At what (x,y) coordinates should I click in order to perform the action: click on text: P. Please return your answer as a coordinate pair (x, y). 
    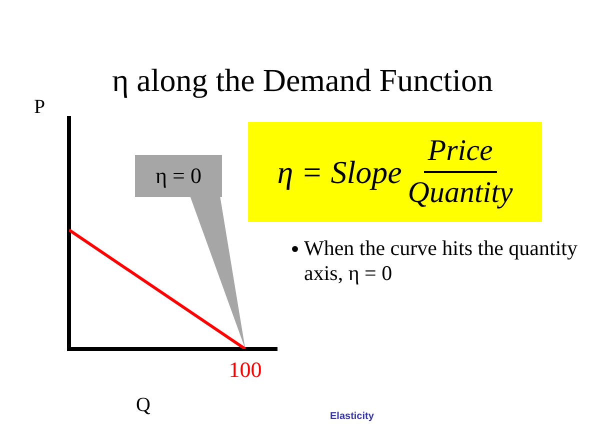
    Looking at the image, I should click on (40, 107).